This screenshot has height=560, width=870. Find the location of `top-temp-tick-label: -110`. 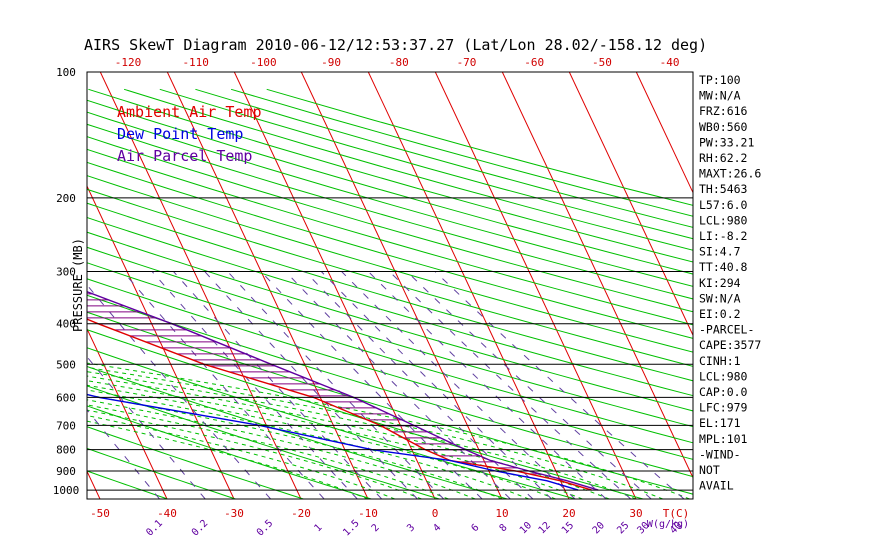

top-temp-tick-label: -110 is located at coordinates (195, 62).